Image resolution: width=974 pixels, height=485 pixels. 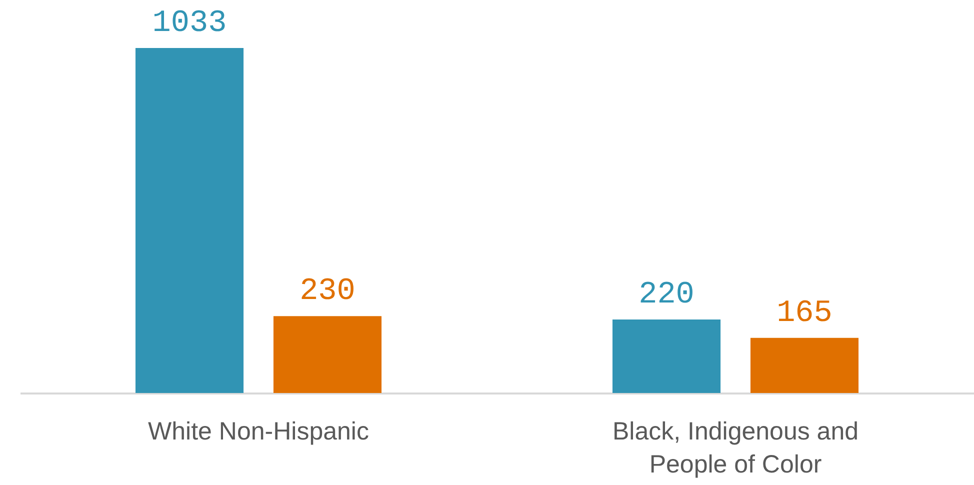 I want to click on data-label: 220, so click(x=666, y=295).